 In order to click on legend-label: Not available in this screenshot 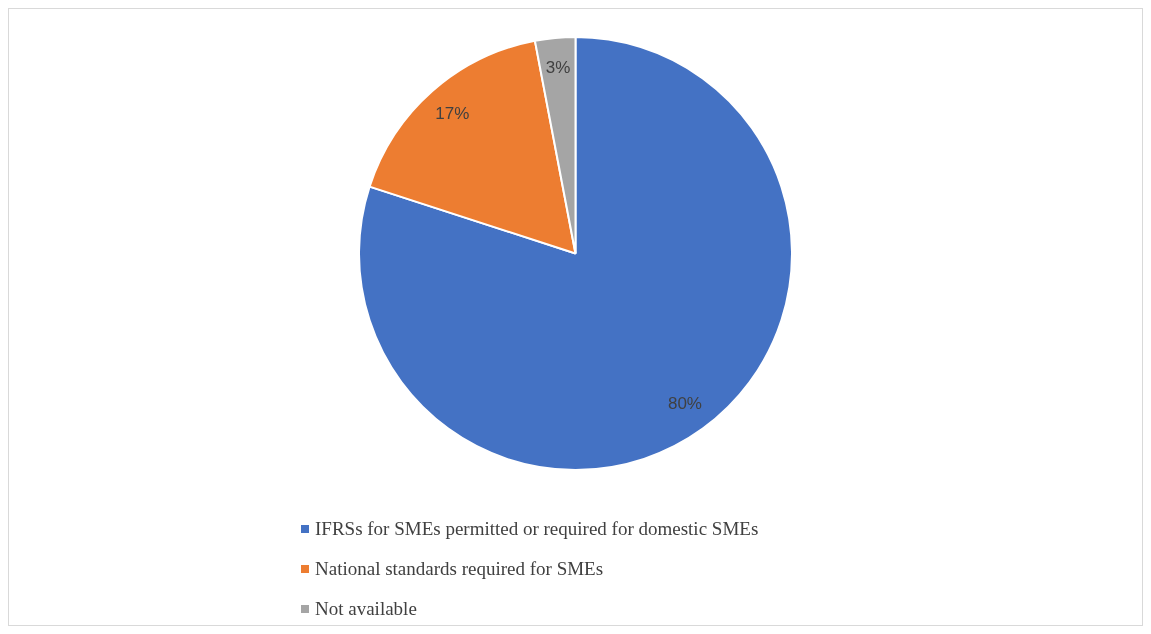, I will do `click(366, 609)`.